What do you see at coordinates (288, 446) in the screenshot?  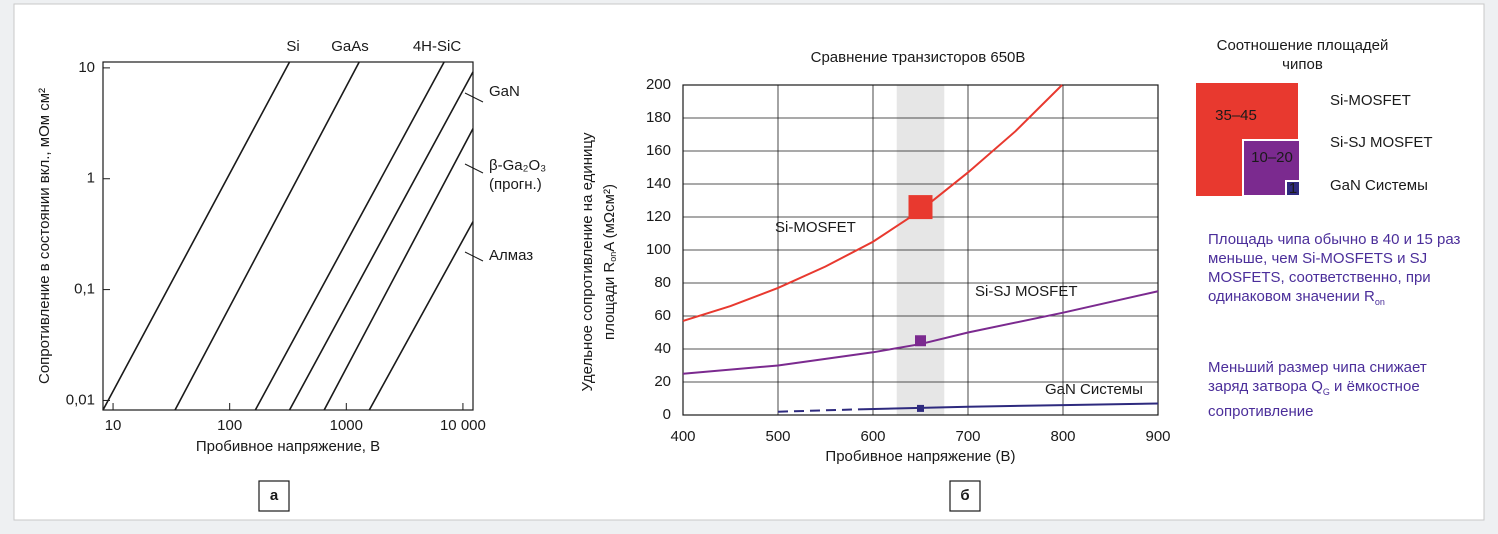 I see `x-axis-title: Пробивное напряжение, В` at bounding box center [288, 446].